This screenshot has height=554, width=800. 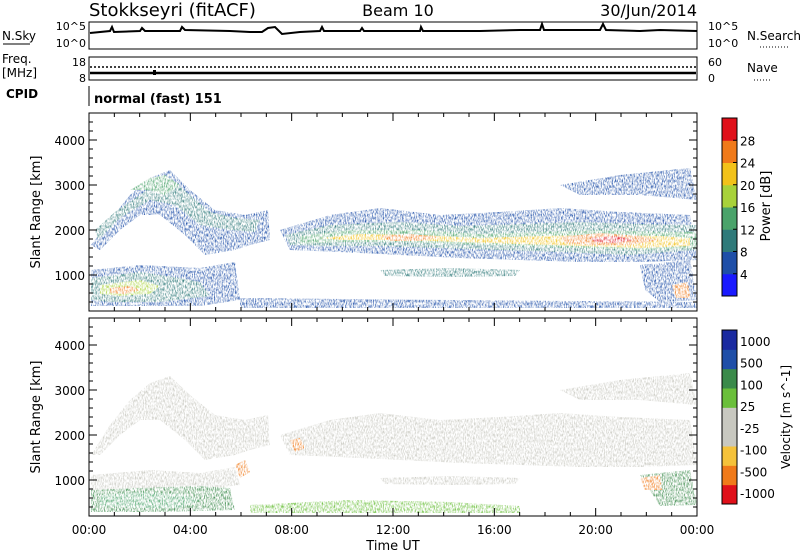 What do you see at coordinates (744, 253) in the screenshot?
I see `power-colorbar-tick-label: 8` at bounding box center [744, 253].